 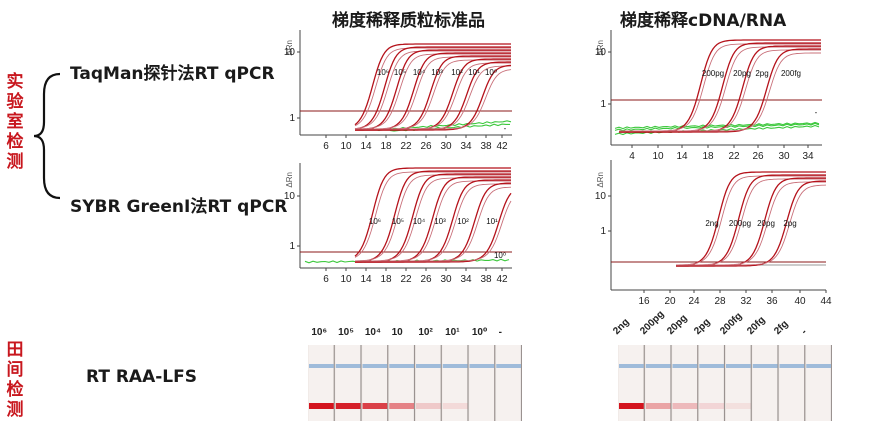 I want to click on x-tick-label: 28, so click(x=720, y=301).